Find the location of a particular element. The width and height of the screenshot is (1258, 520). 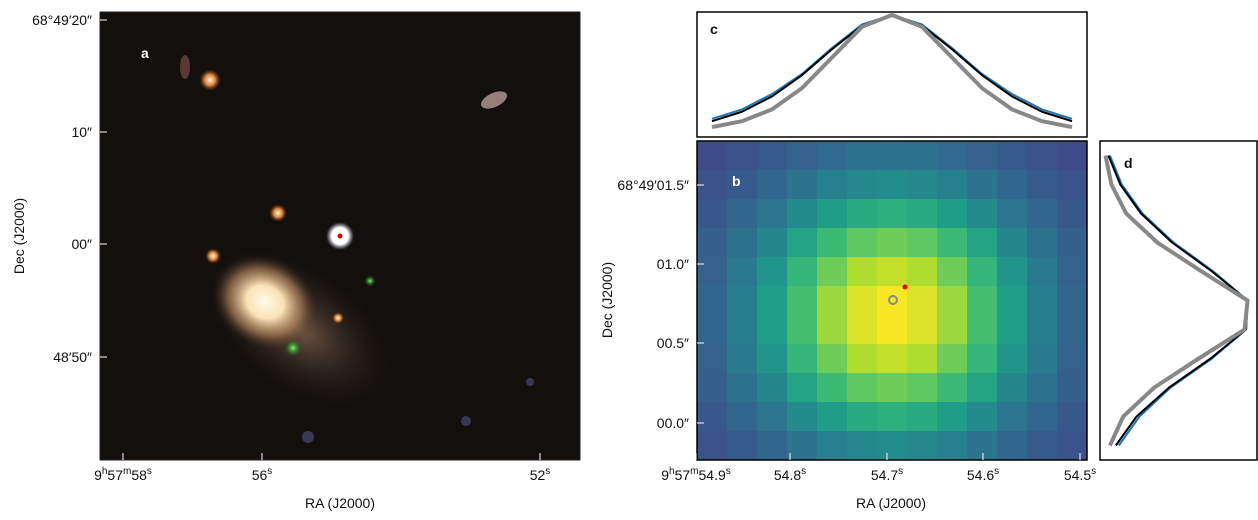

gray-marker is located at coordinates (893, 300).